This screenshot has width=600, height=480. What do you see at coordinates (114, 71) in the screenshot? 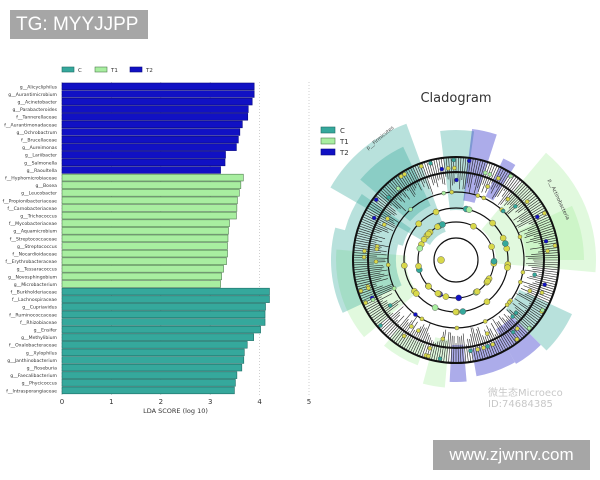
I see `legend-label: T1` at bounding box center [114, 71].